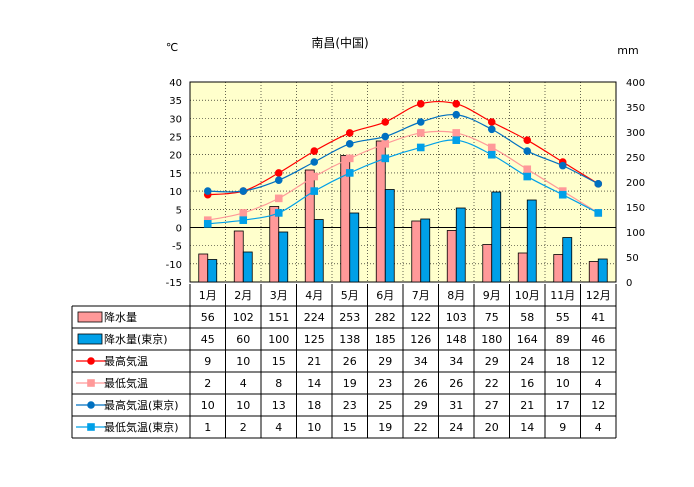  What do you see at coordinates (279, 361) in the screenshot?
I see `table-cell: 15` at bounding box center [279, 361].